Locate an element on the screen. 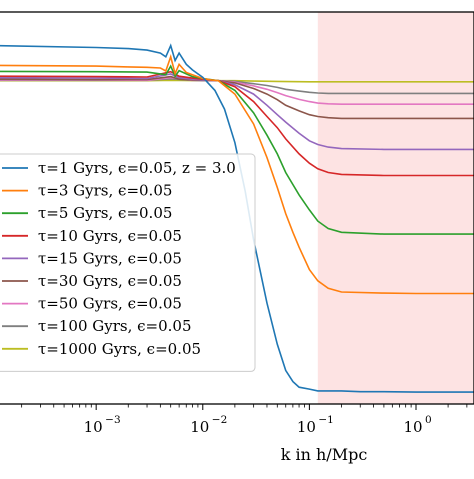 Image resolution: width=474 pixels, height=479 pixels. legend-entry-6: τ=30 Gyrs, ϵ=0.05 is located at coordinates (92, 281).